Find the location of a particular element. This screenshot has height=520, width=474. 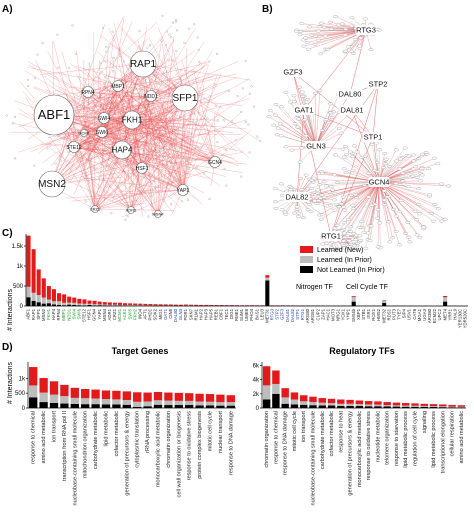

category-label: RAP1 is located at coordinates (33, 314).